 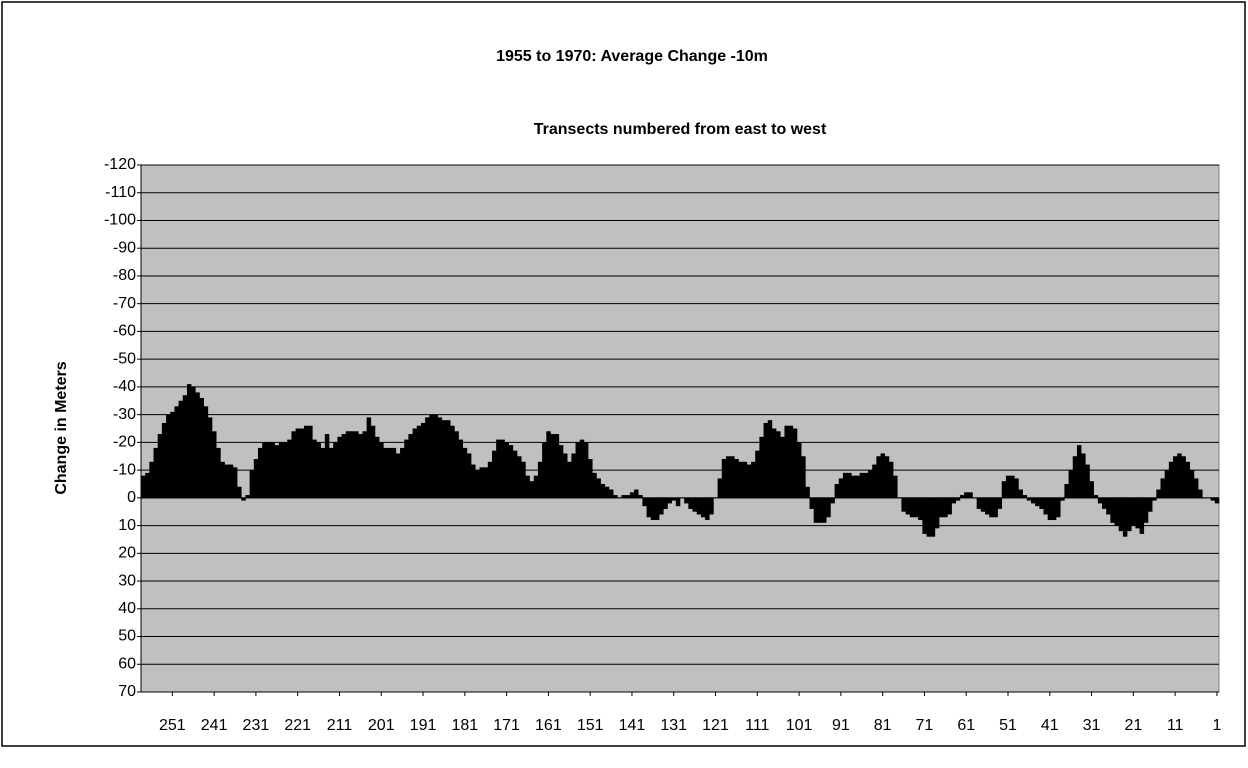 I want to click on x-tick-label: 181, so click(x=464, y=725).